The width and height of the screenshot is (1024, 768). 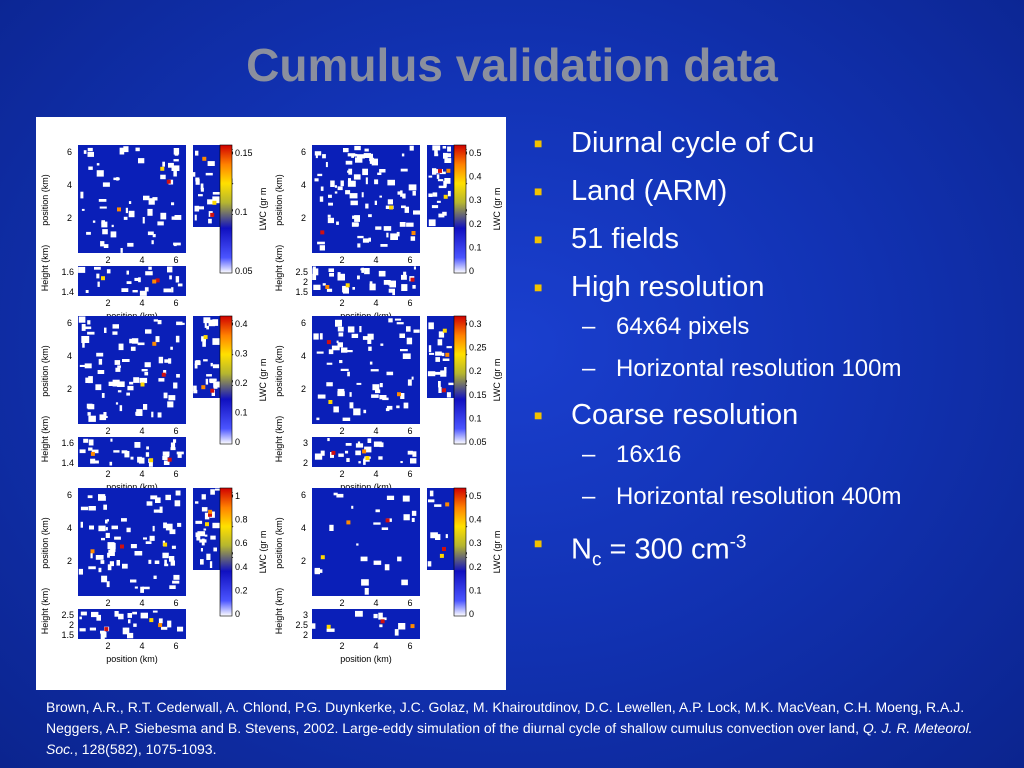 What do you see at coordinates (67, 463) in the screenshot?
I see `panel-3-z-tick: 1.4` at bounding box center [67, 463].